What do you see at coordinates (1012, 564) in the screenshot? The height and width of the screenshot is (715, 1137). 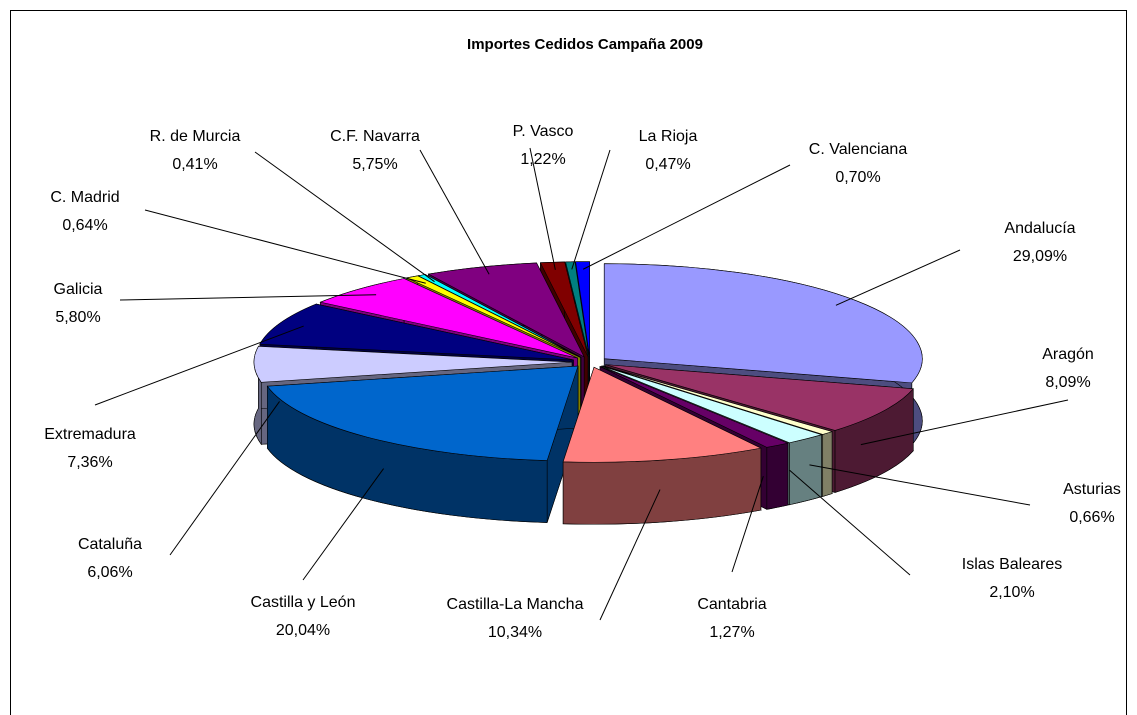 I see `slice-label: Islas Baleares` at bounding box center [1012, 564].